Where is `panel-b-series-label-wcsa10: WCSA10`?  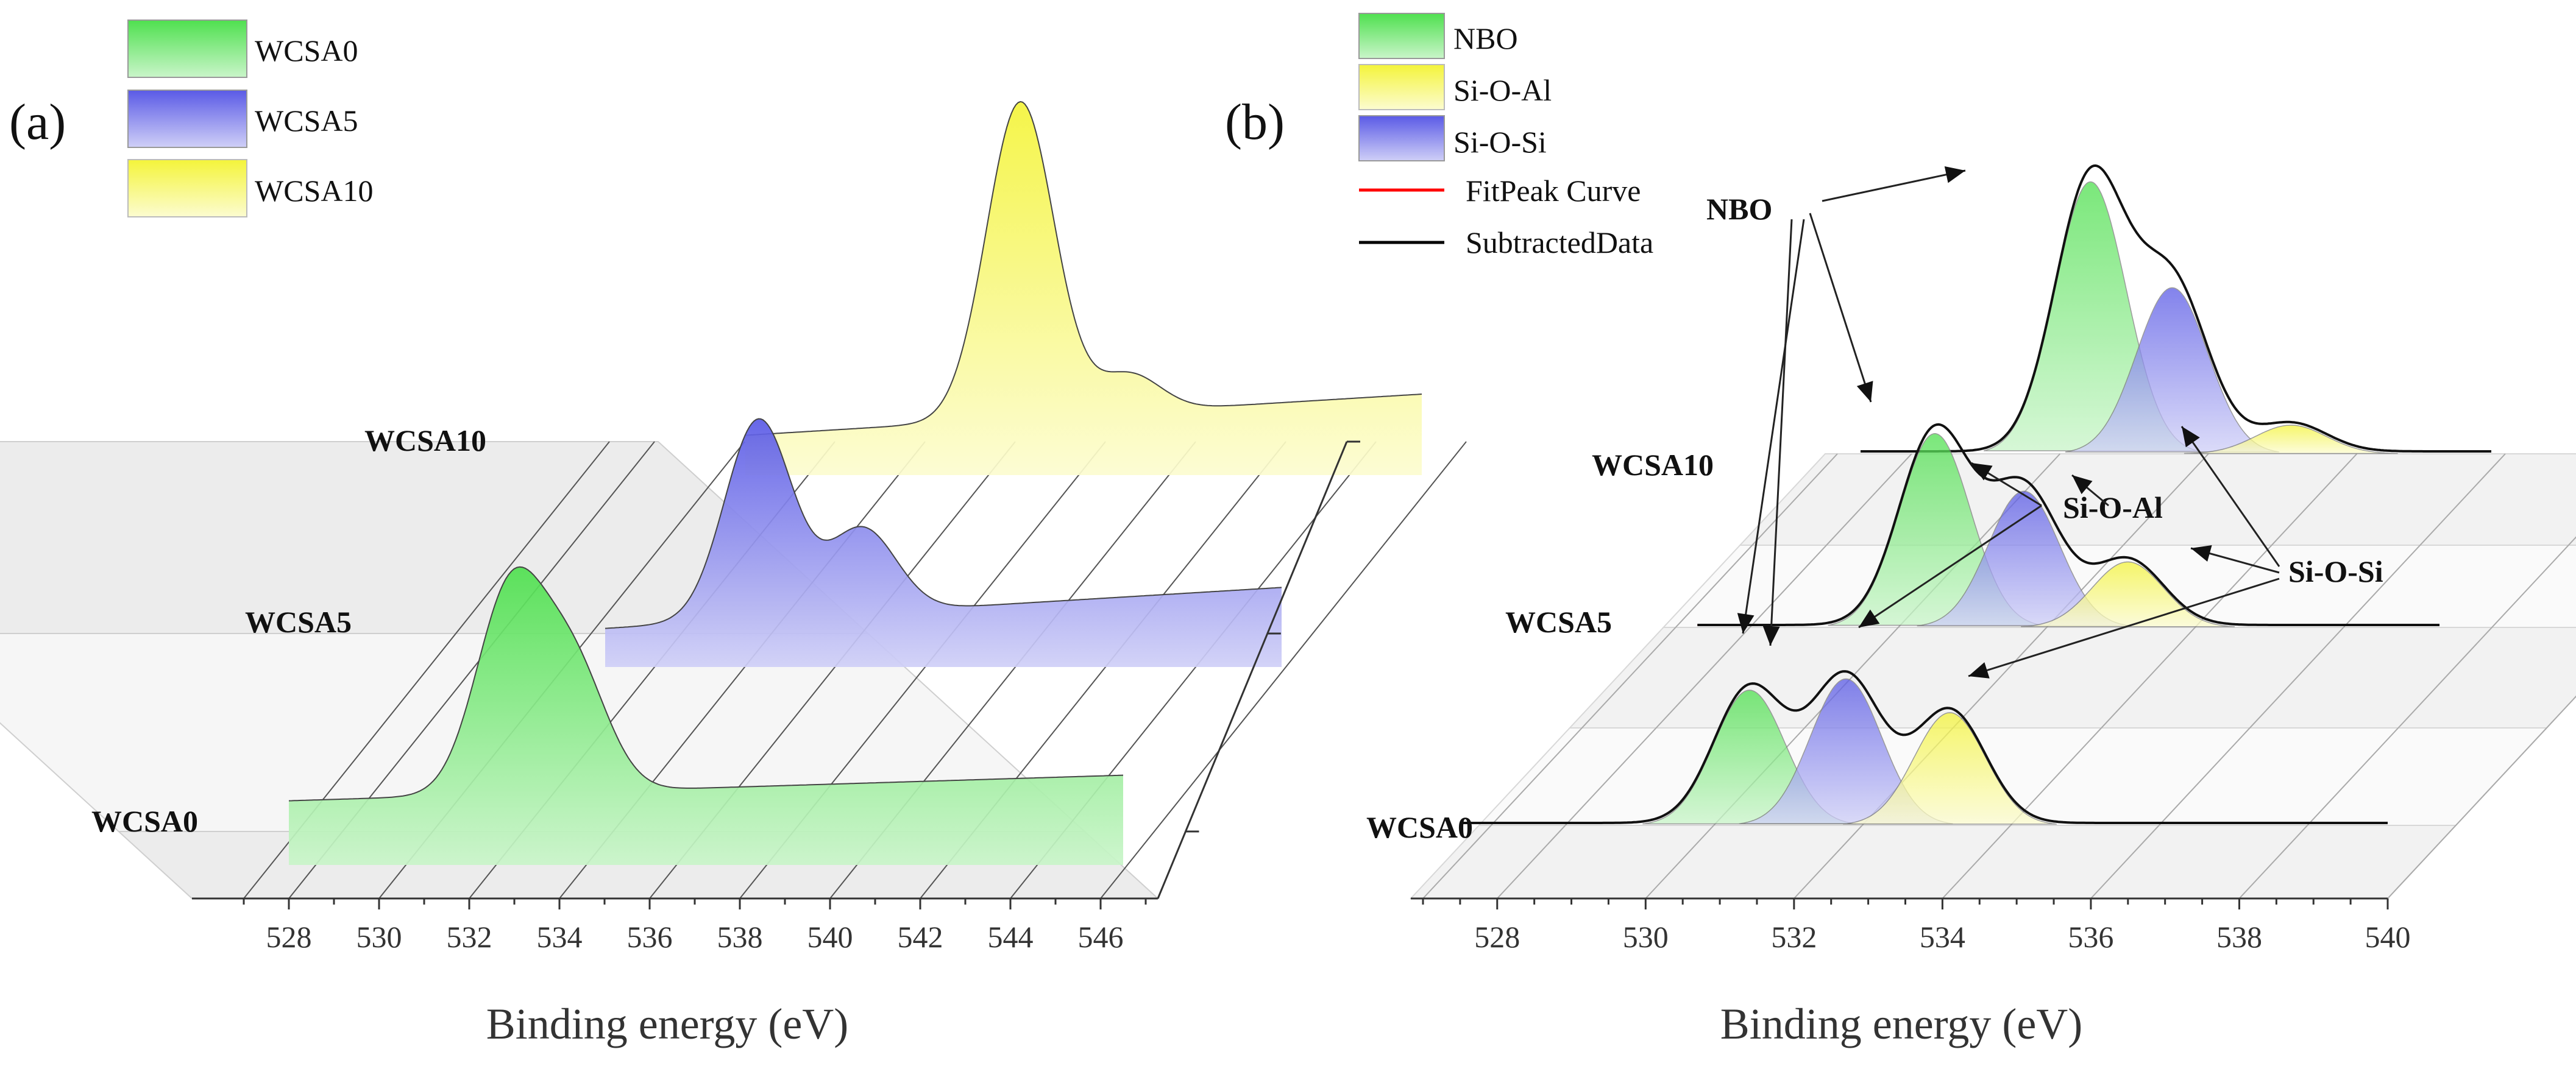 panel-b-series-label-wcsa10: WCSA10 is located at coordinates (1653, 465).